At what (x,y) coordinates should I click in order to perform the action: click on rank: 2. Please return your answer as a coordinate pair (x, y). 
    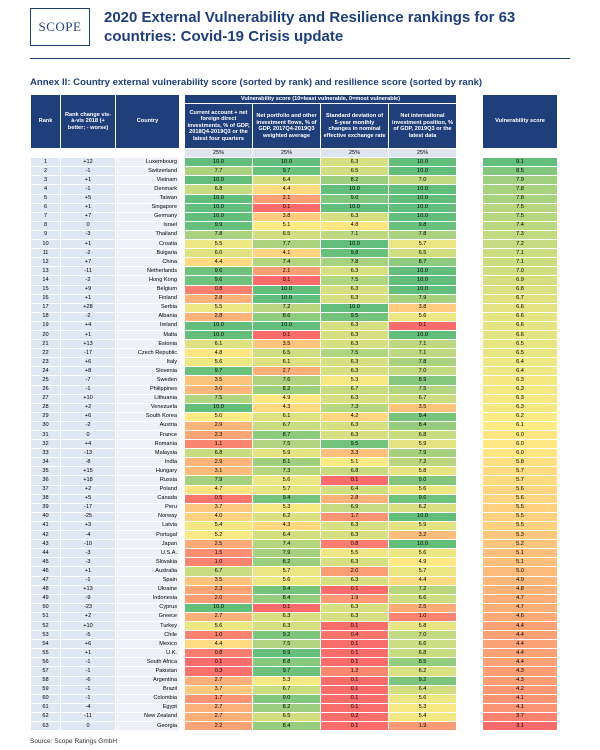
    Looking at the image, I should click on (45, 171).